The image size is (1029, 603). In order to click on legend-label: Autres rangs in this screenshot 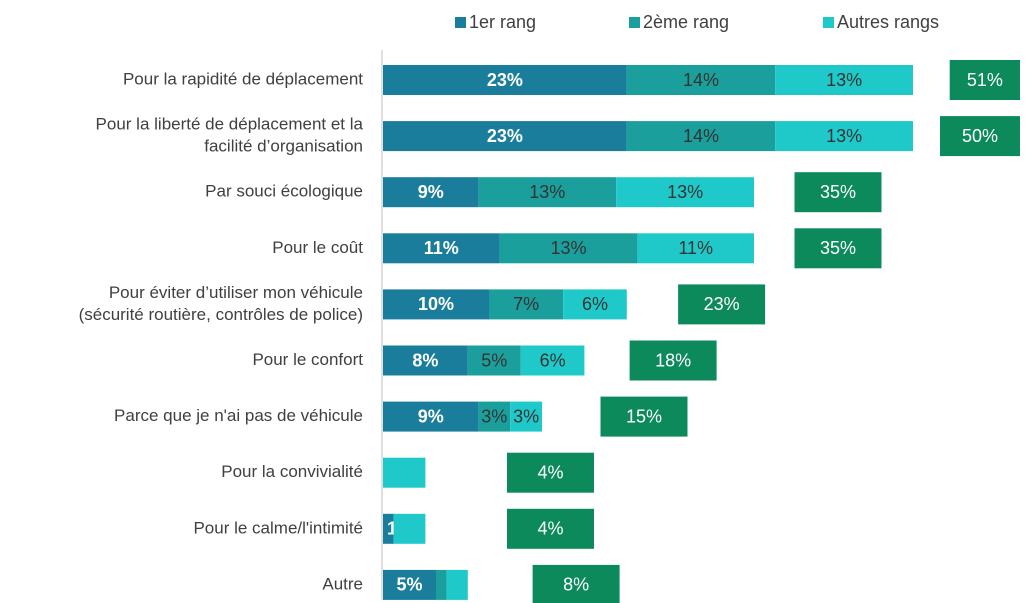, I will do `click(888, 22)`.